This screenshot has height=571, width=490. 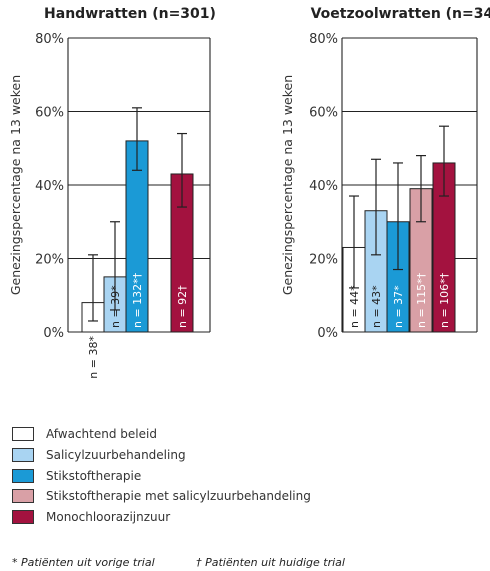 I want to click on legend-item: Afwachtend beleid, so click(x=161, y=434).